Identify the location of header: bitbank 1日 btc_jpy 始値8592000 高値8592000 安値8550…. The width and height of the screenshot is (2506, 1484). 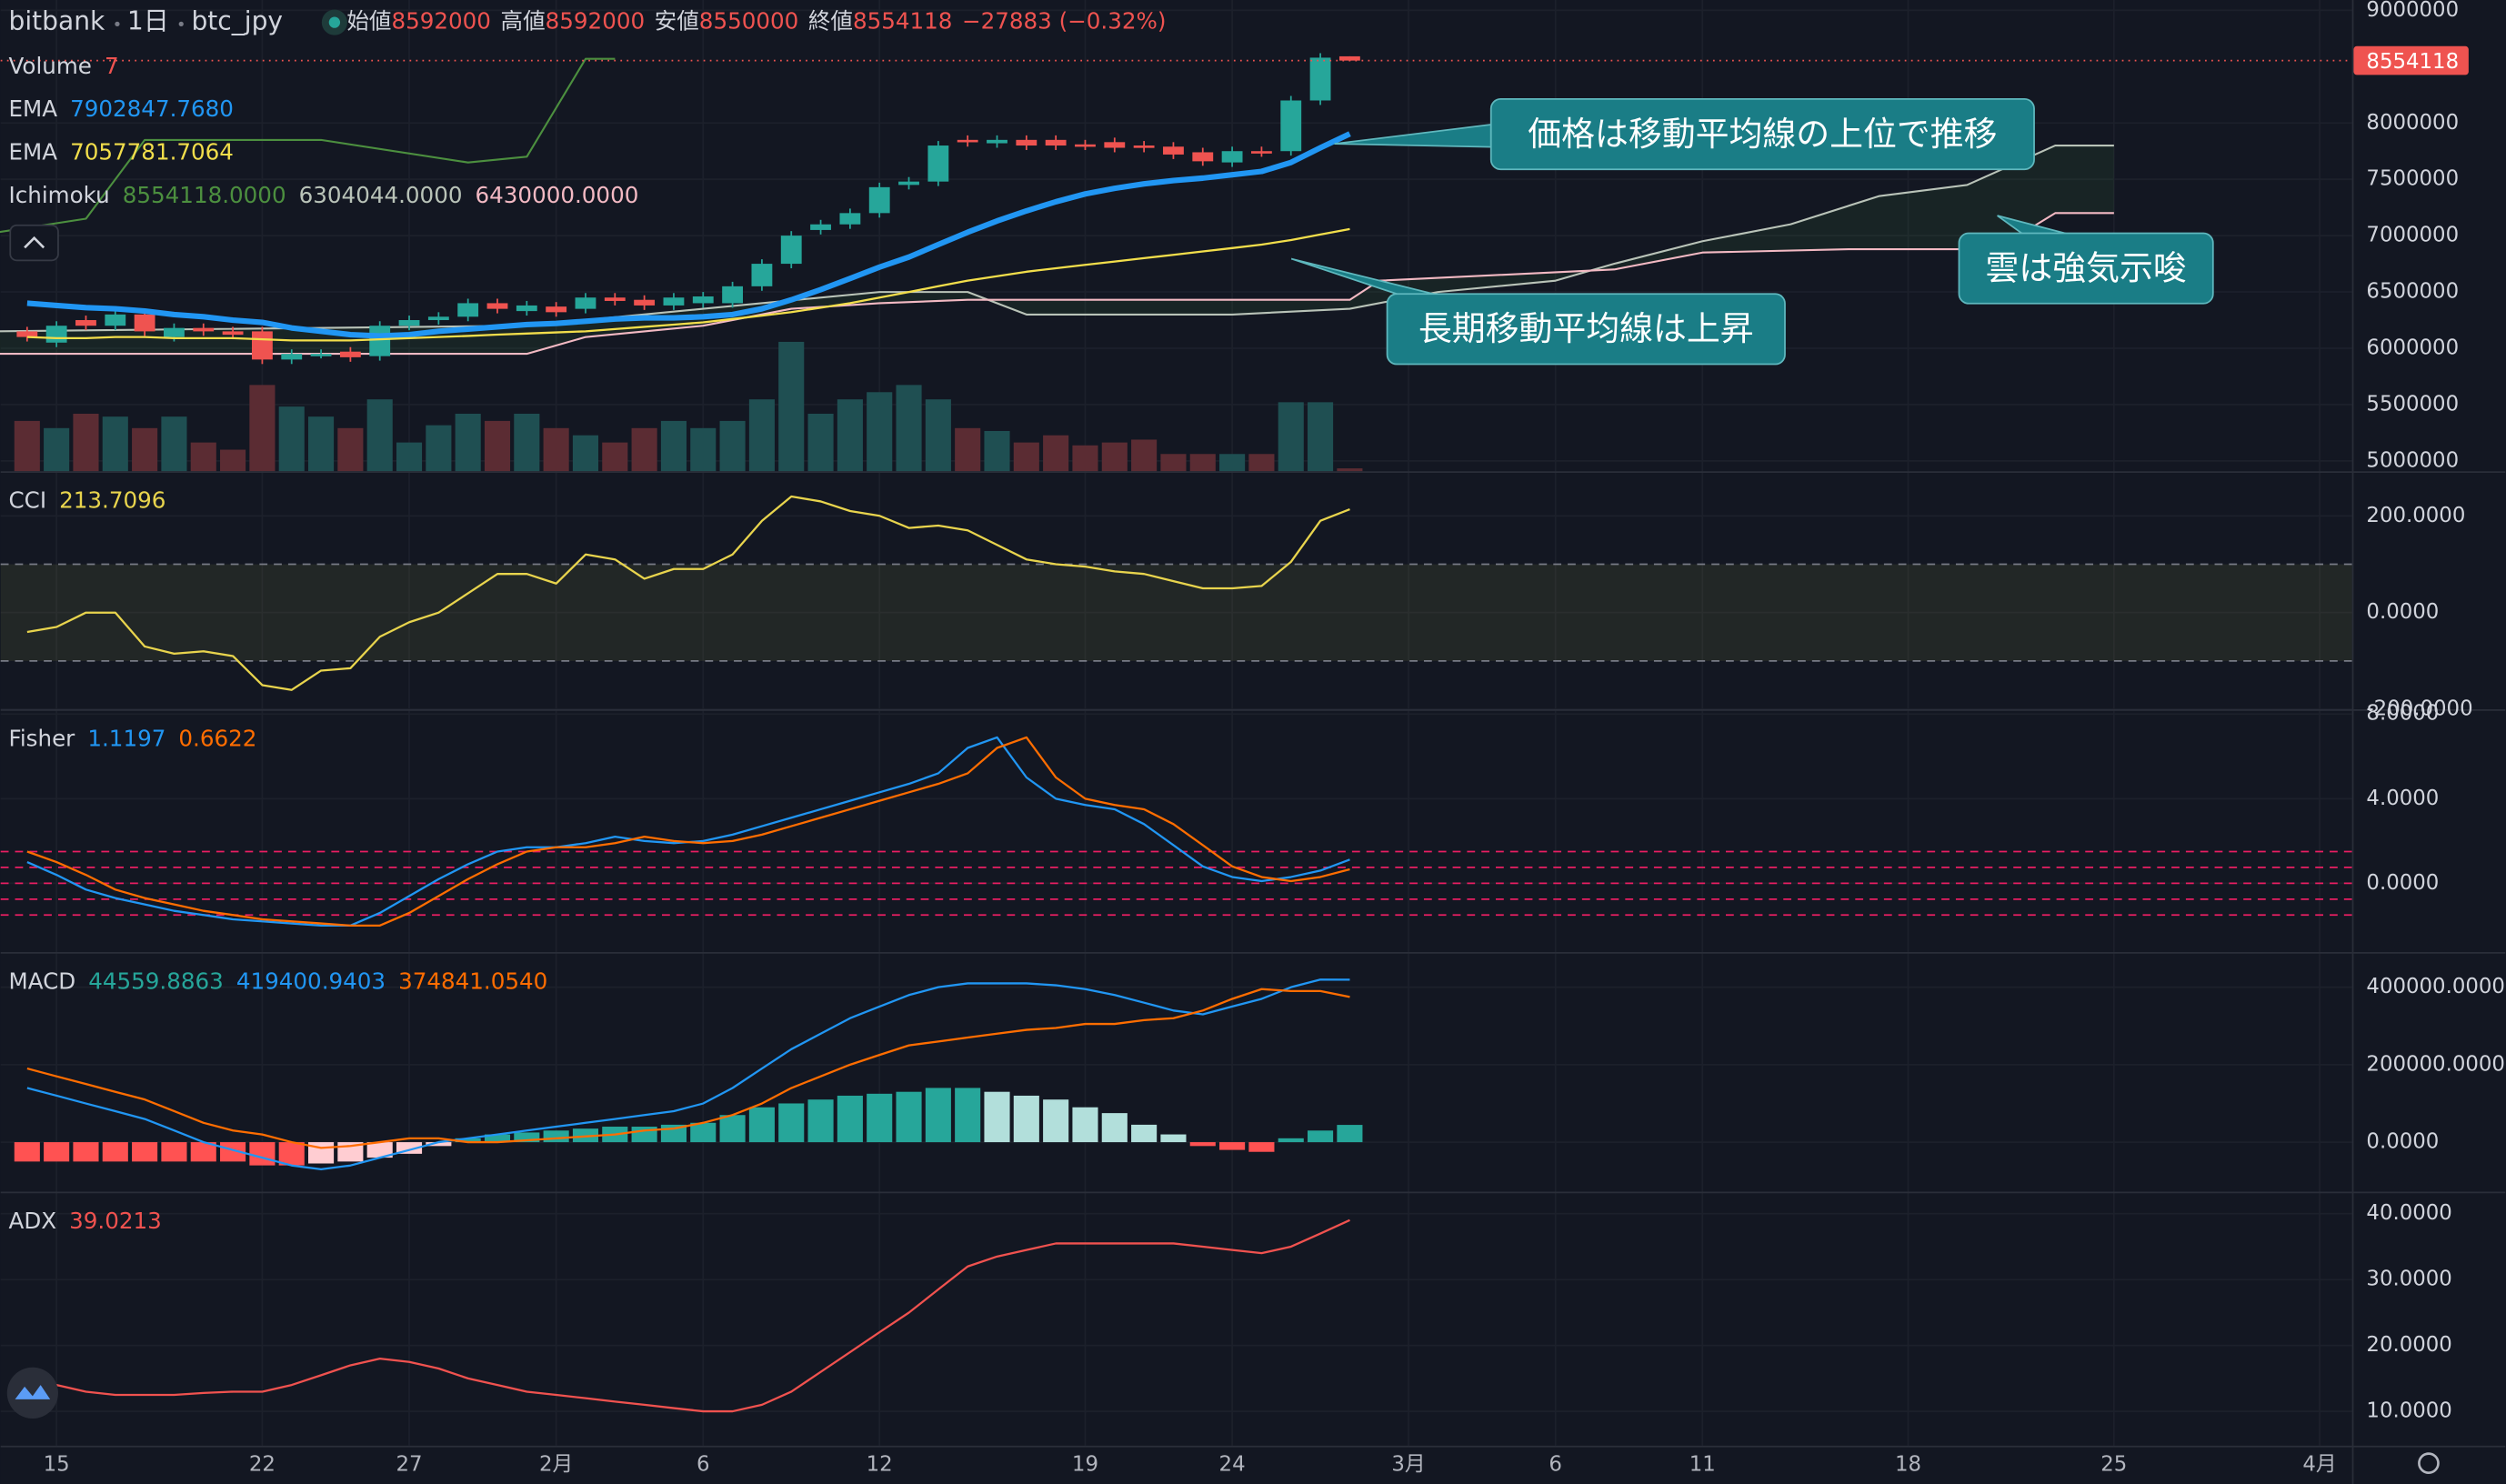
(588, 21).